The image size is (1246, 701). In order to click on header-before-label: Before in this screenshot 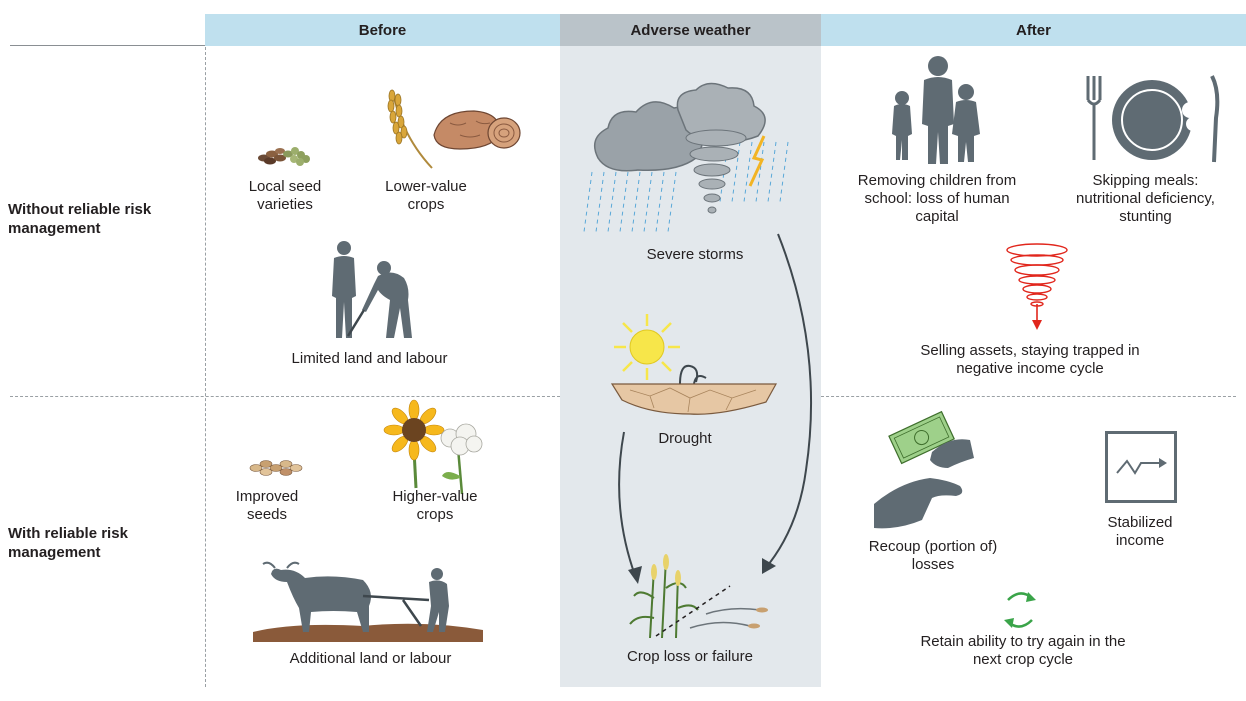, I will do `click(382, 30)`.